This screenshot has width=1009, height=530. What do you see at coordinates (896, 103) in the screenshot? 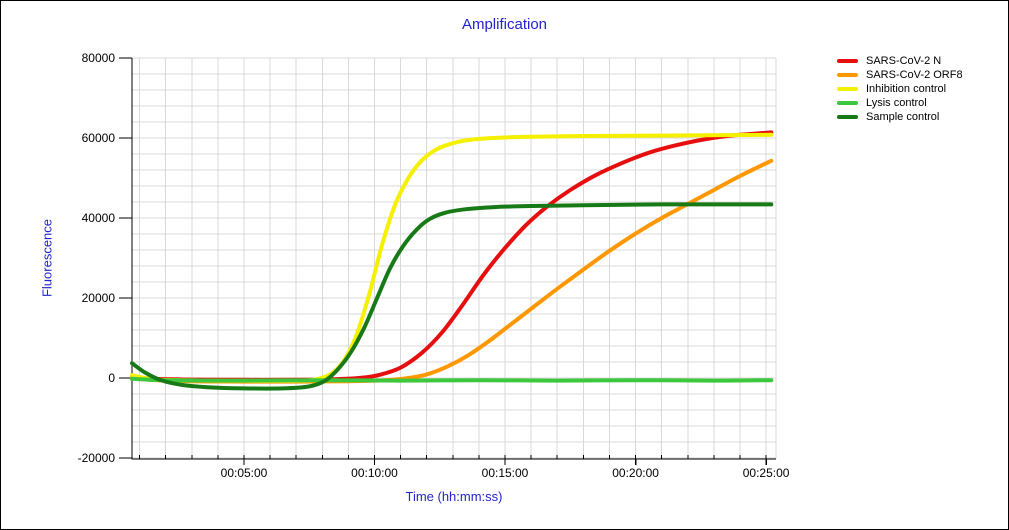
I see `legend-label: Lysis control` at bounding box center [896, 103].